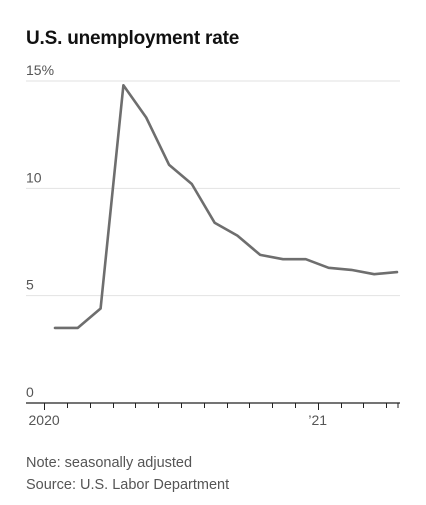 This screenshot has width=426, height=505. I want to click on chart-title: U.S. unemployment rate, so click(133, 38).